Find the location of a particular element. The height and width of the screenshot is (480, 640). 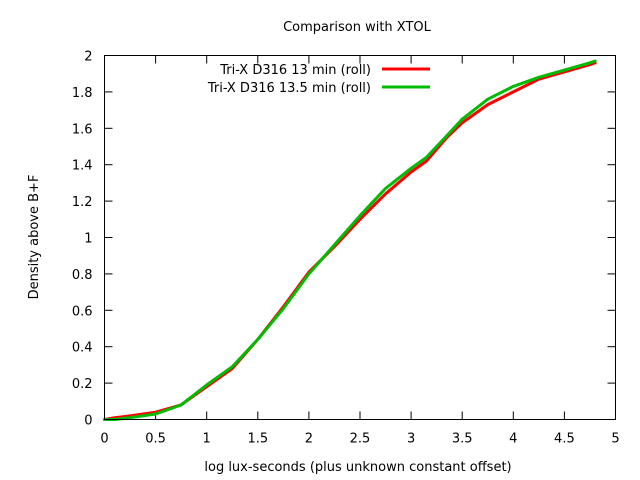

y-tick-label: 1.6 is located at coordinates (82, 129).